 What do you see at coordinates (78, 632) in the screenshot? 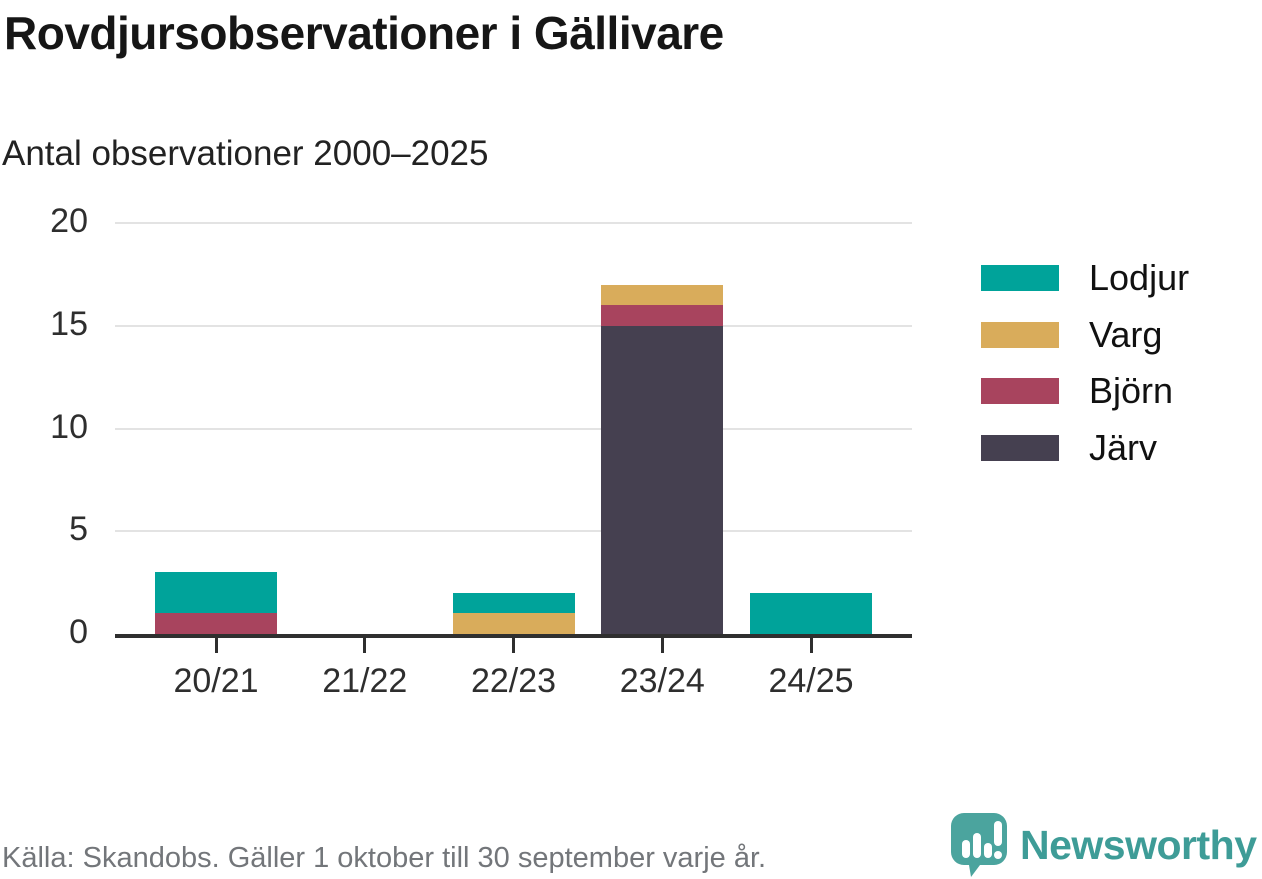
I see `y-tick-label: 0` at bounding box center [78, 632].